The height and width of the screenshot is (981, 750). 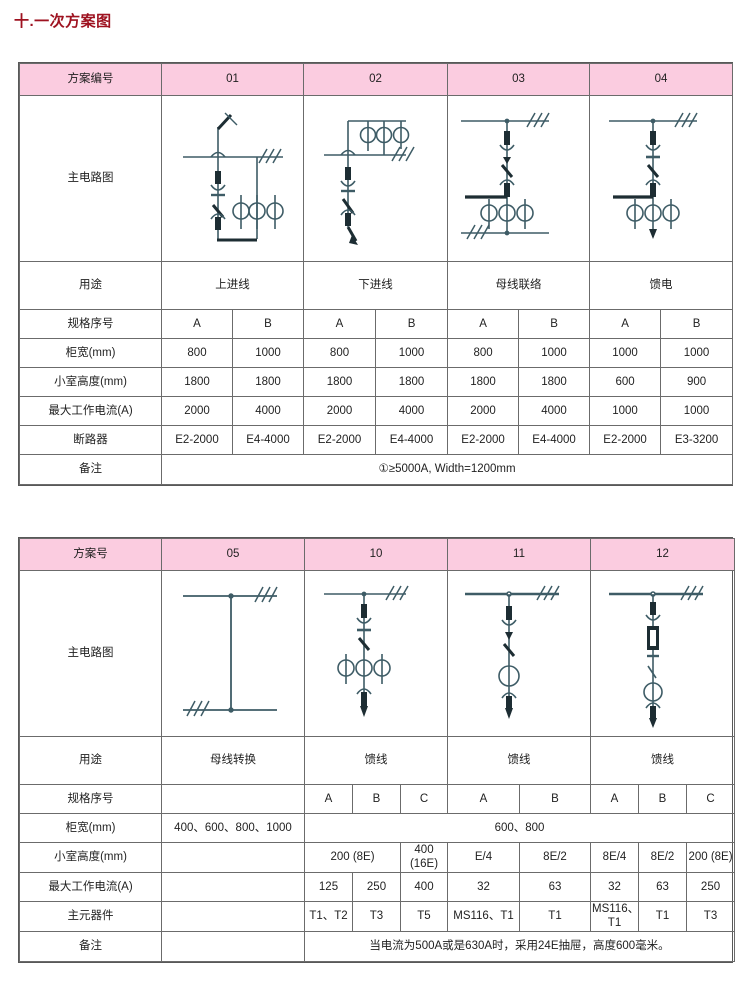 I want to click on table2-current-6: 63, so click(x=663, y=886).